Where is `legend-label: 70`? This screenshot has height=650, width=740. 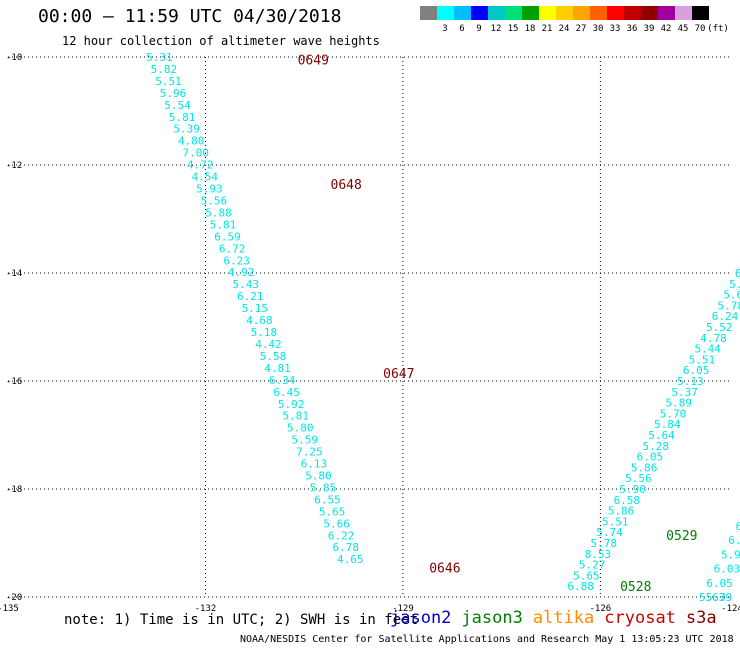 legend-label: 70 is located at coordinates (700, 29).